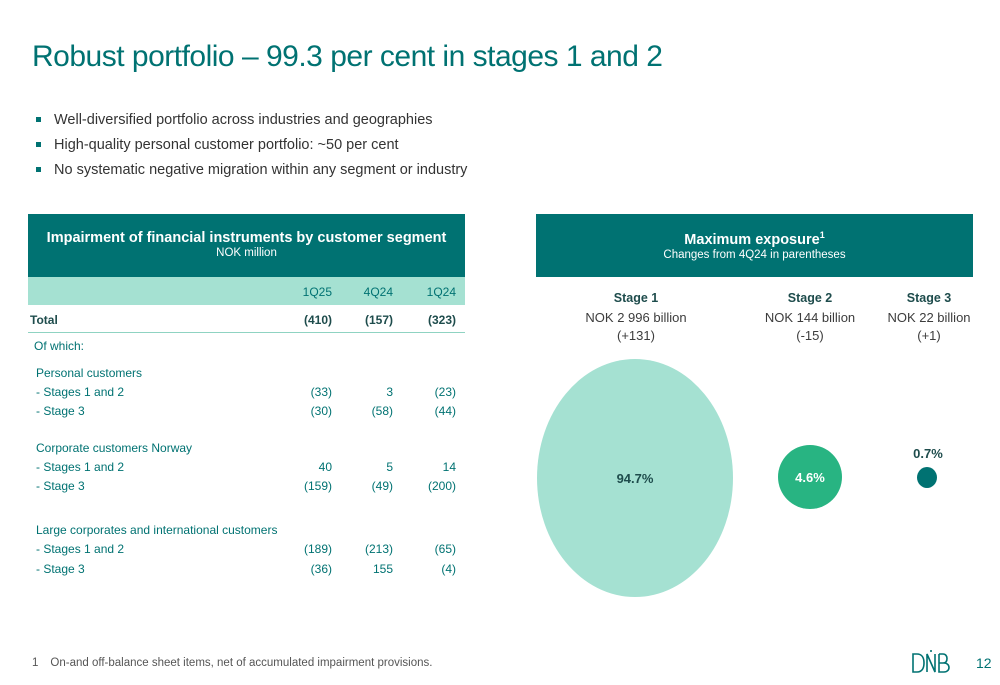 The width and height of the screenshot is (1000, 685). I want to click on exposure-title-text: Maximum exposure, so click(752, 239).